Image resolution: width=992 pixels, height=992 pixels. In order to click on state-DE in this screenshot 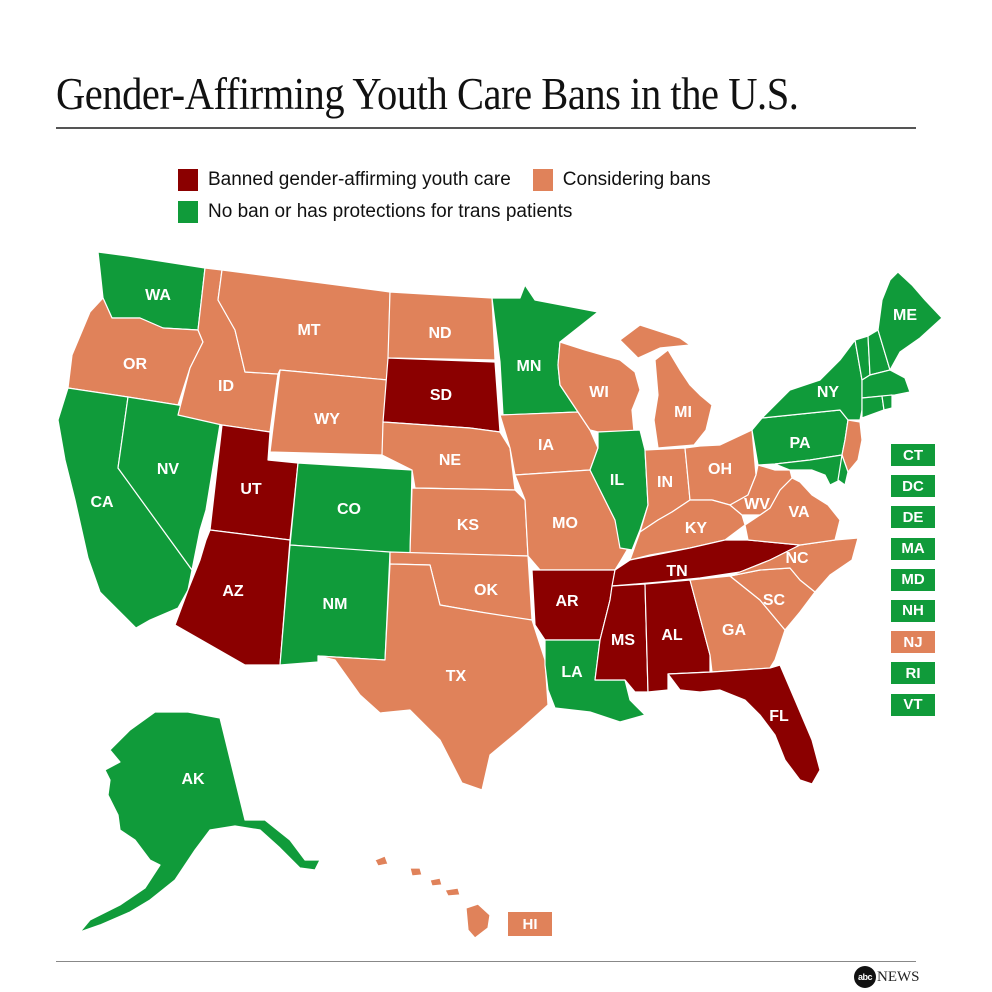, I will do `click(843, 470)`.